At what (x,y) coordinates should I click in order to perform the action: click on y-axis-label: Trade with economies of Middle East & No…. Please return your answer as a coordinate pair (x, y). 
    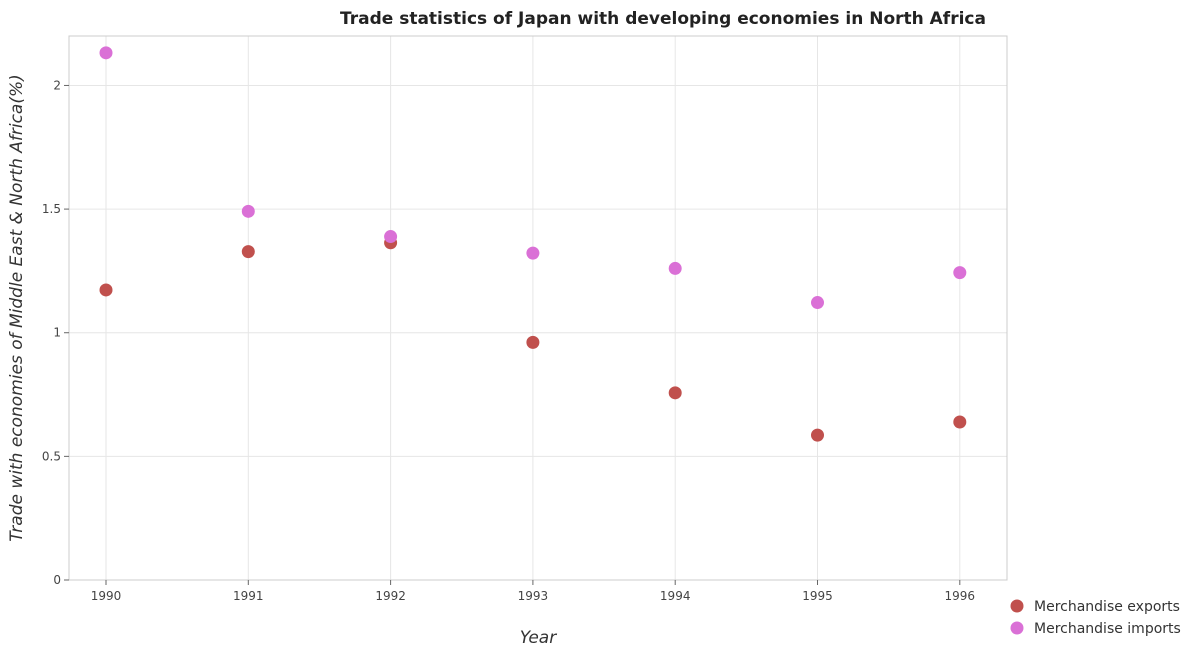
    Looking at the image, I should click on (17, 308).